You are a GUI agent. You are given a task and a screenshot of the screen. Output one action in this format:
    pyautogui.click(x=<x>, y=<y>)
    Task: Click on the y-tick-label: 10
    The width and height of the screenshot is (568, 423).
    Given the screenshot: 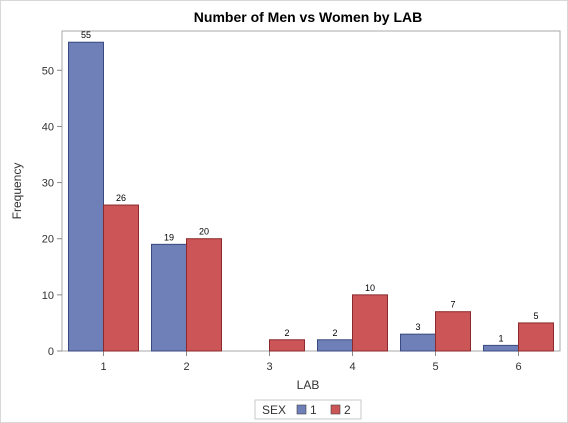 What is the action you would take?
    pyautogui.click(x=48, y=296)
    